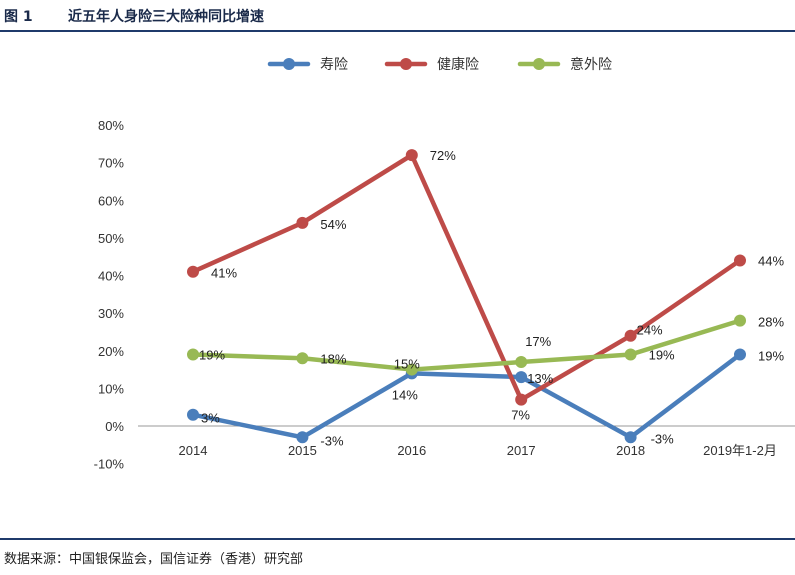 This screenshot has width=795, height=575. What do you see at coordinates (405, 394) in the screenshot?
I see `data-label-life: 14%` at bounding box center [405, 394].